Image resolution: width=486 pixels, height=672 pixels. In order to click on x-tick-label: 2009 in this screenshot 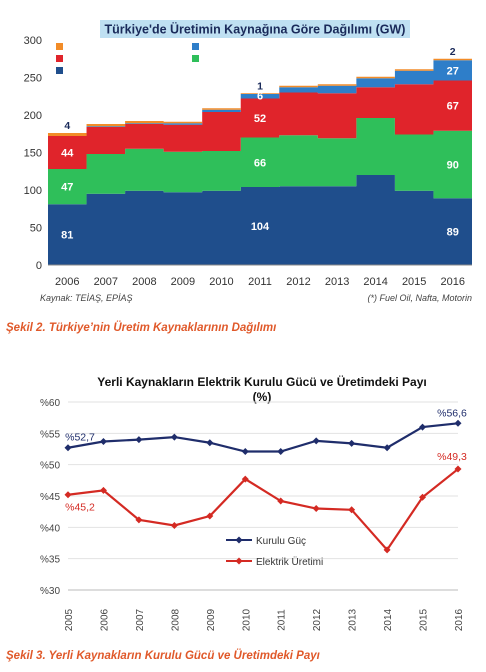, I will do `click(183, 282)`.